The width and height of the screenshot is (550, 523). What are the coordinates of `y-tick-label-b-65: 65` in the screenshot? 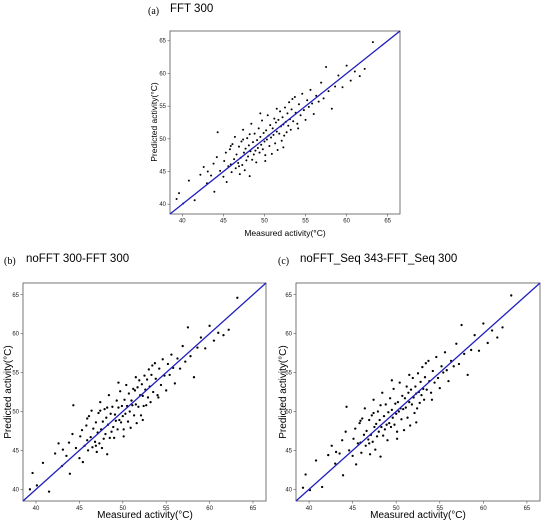 It's located at (15, 296).